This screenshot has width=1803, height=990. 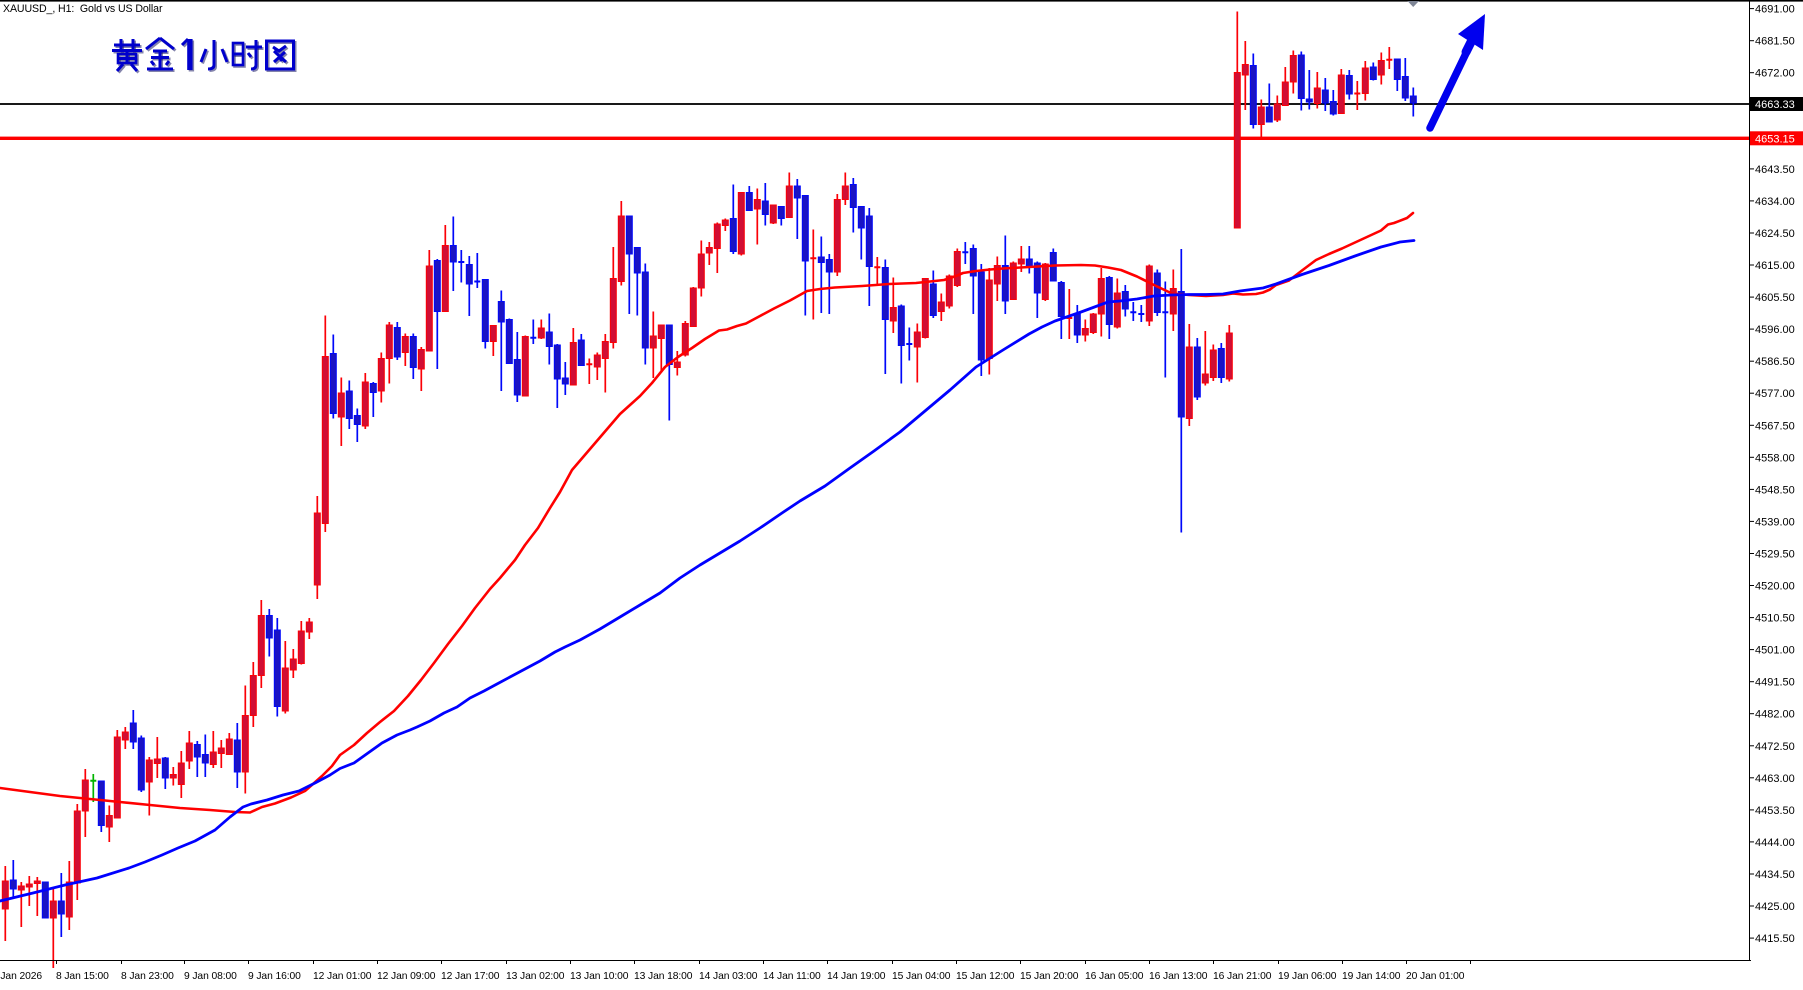 What do you see at coordinates (1178, 976) in the screenshot?
I see `svg-text: 16 Jan 13:00` at bounding box center [1178, 976].